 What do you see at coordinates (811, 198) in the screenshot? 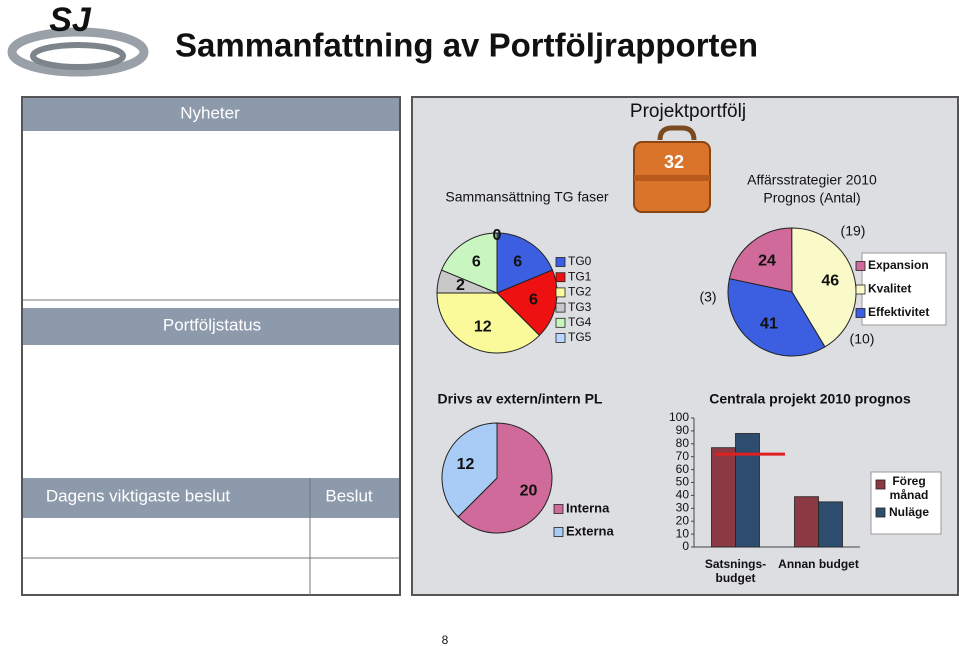
I see `chart-subtitle: Prognos (Antal)` at bounding box center [811, 198].